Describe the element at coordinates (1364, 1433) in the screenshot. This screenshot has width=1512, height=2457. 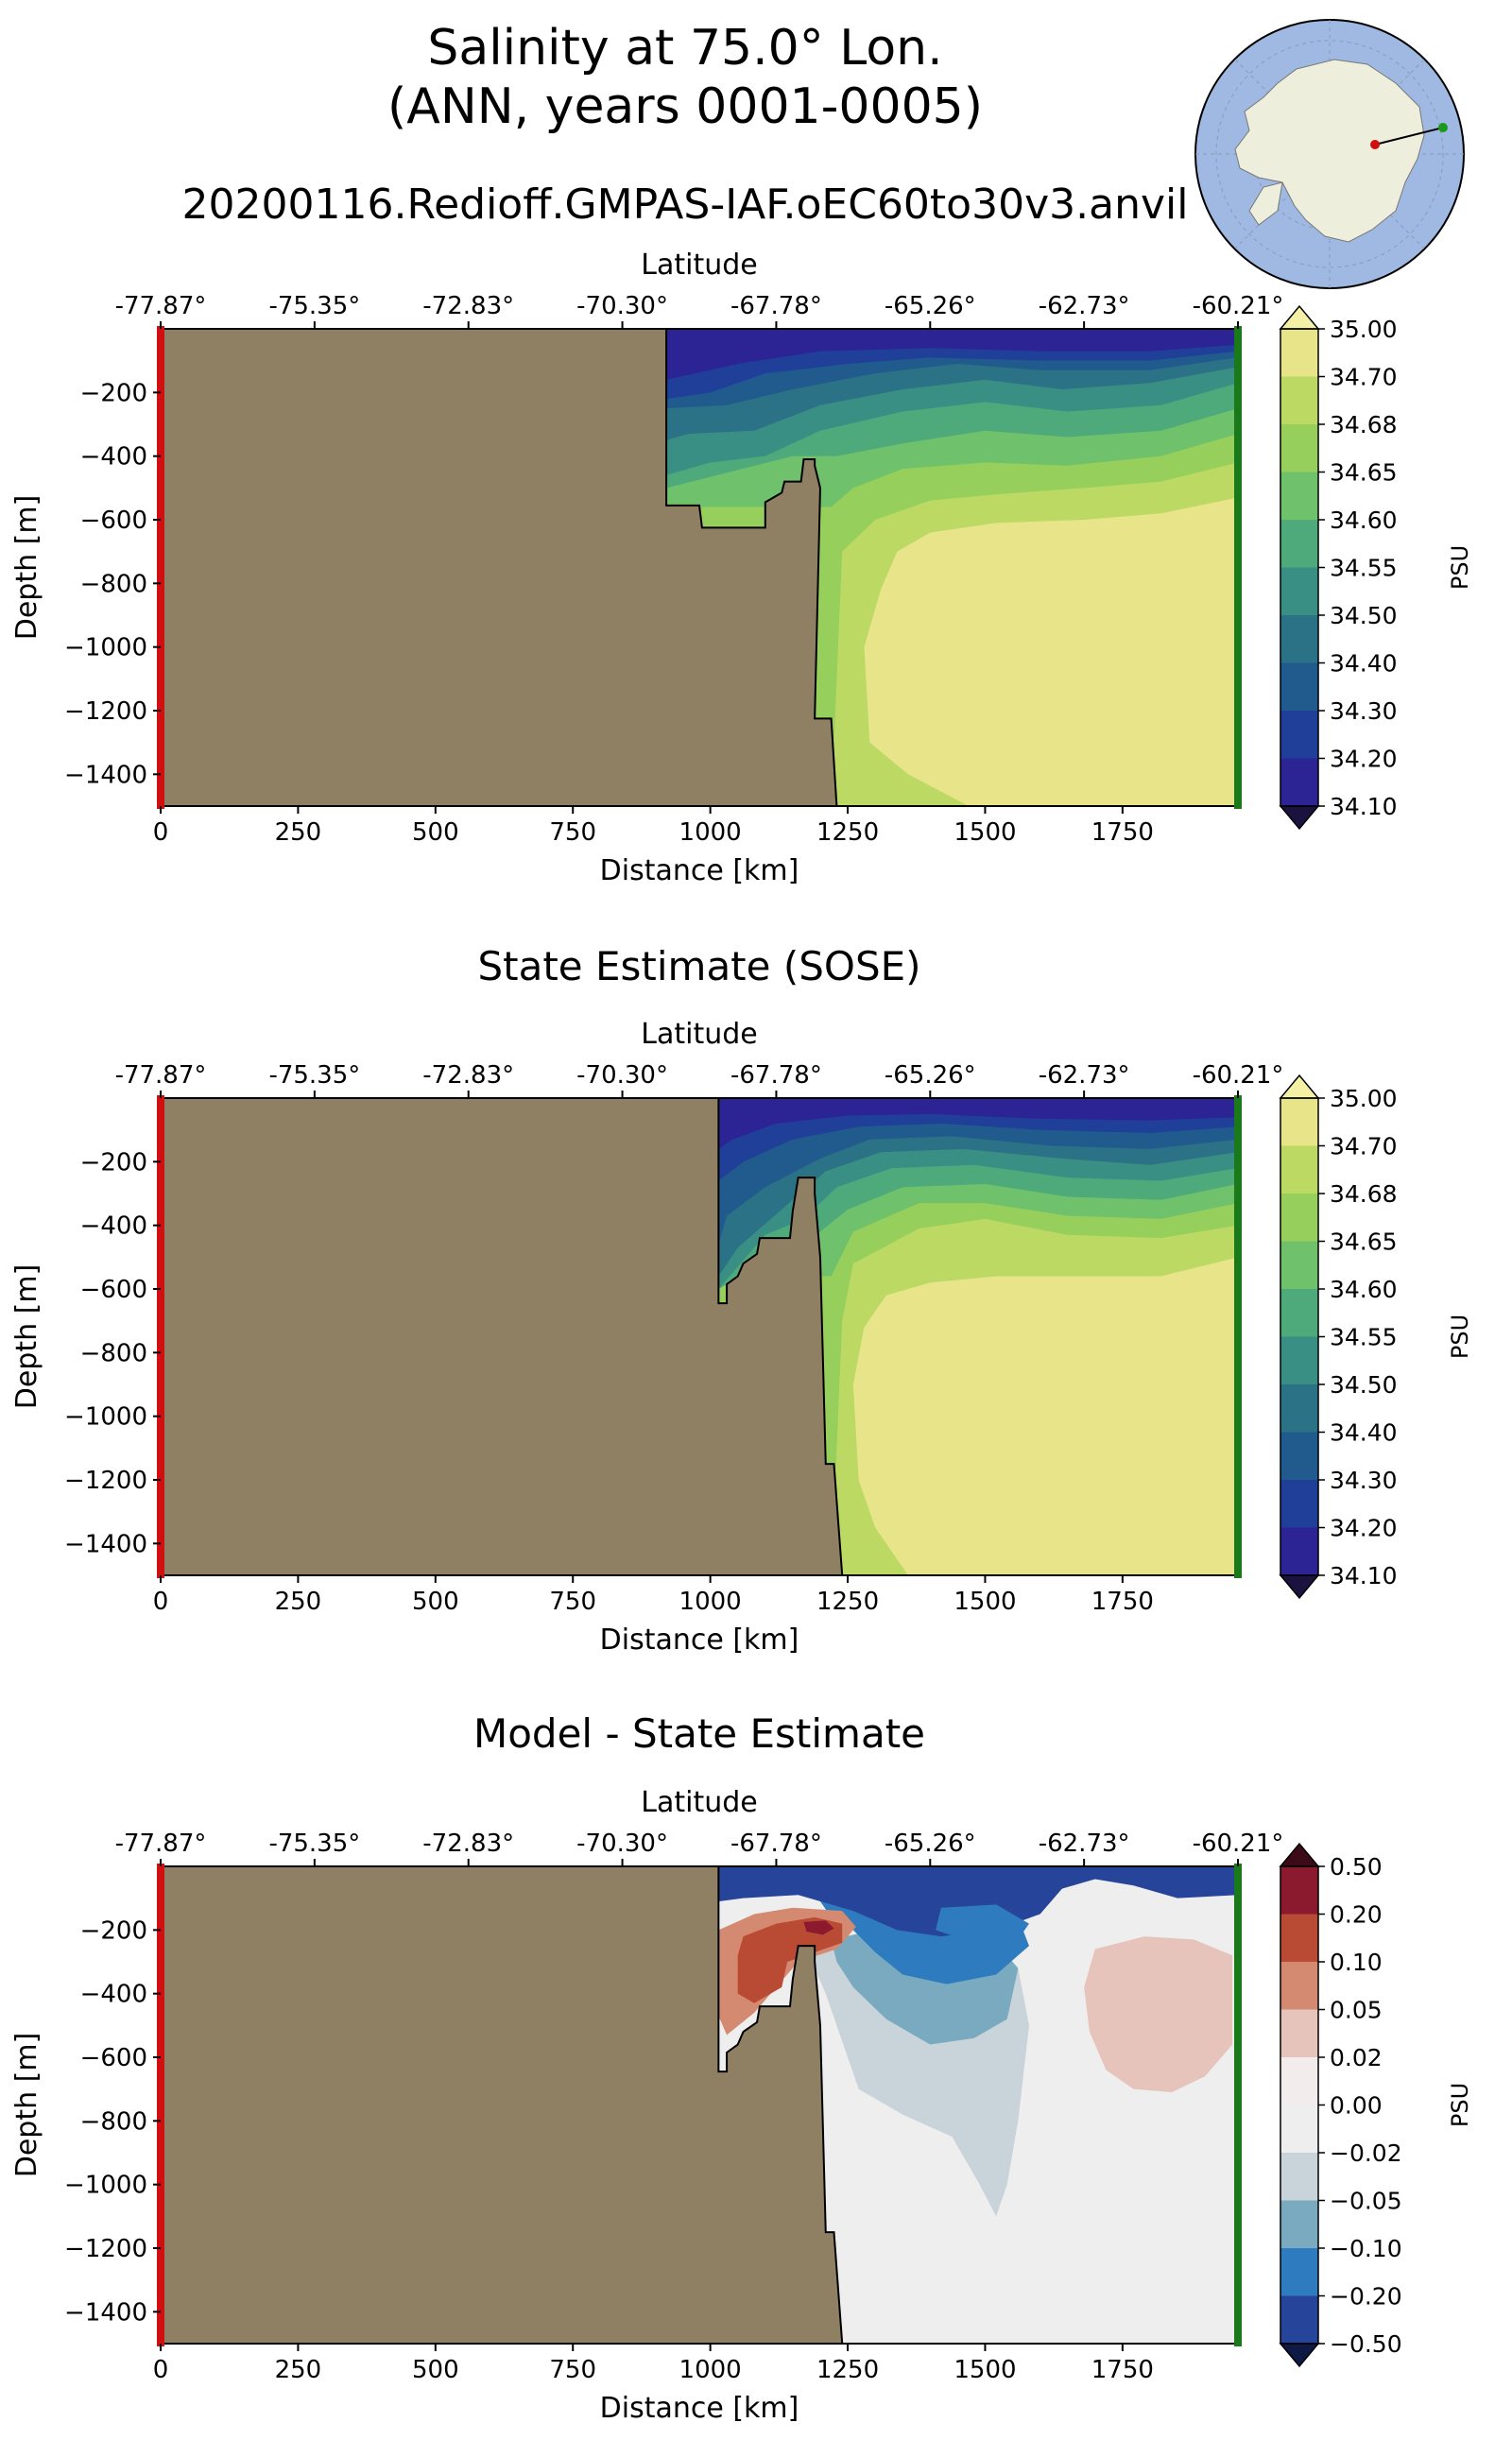
I see `colorbar-tick-label: 34.40` at that location.